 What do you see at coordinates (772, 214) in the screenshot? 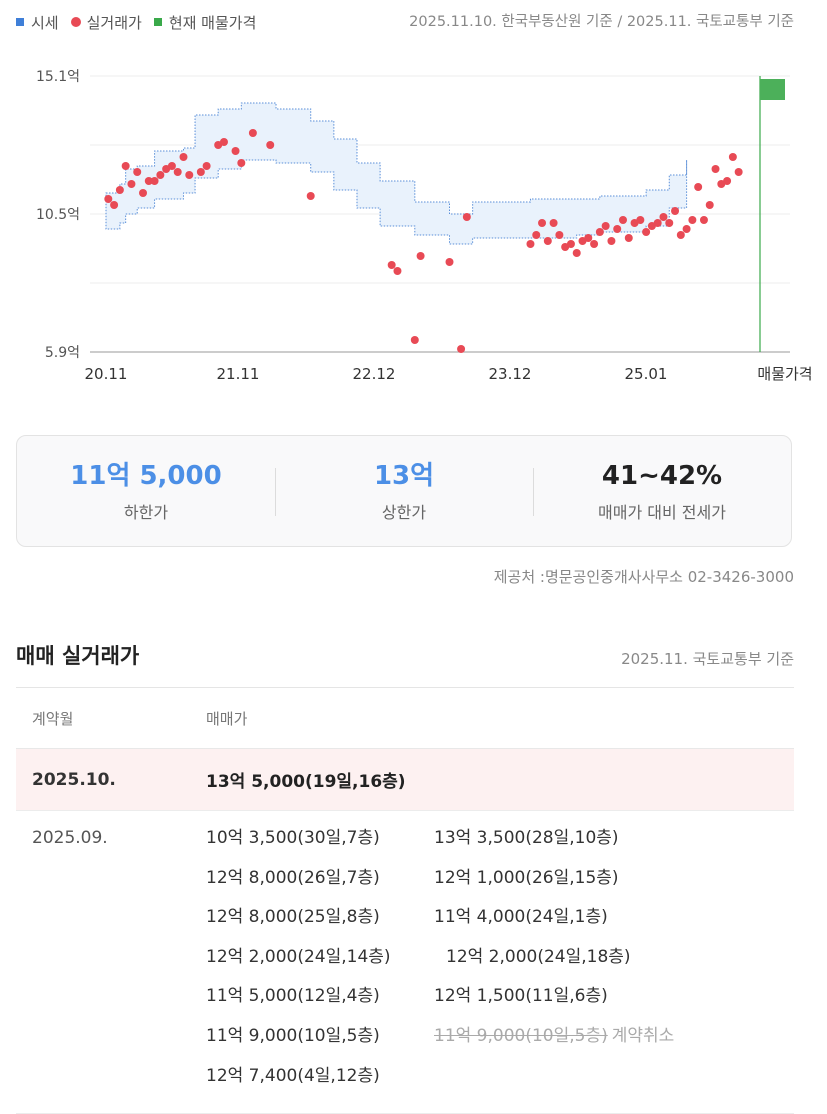
I see `current-listing` at bounding box center [772, 214].